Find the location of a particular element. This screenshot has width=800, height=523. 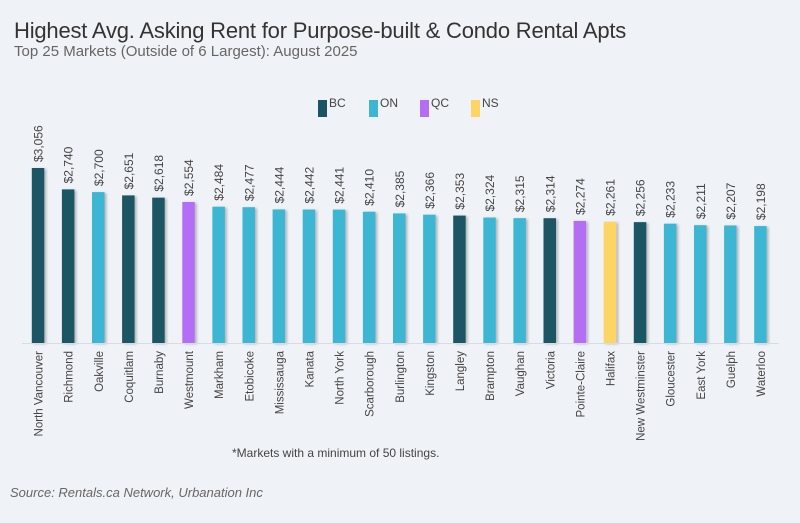

value-label-halifax: $2,261 is located at coordinates (610, 197).